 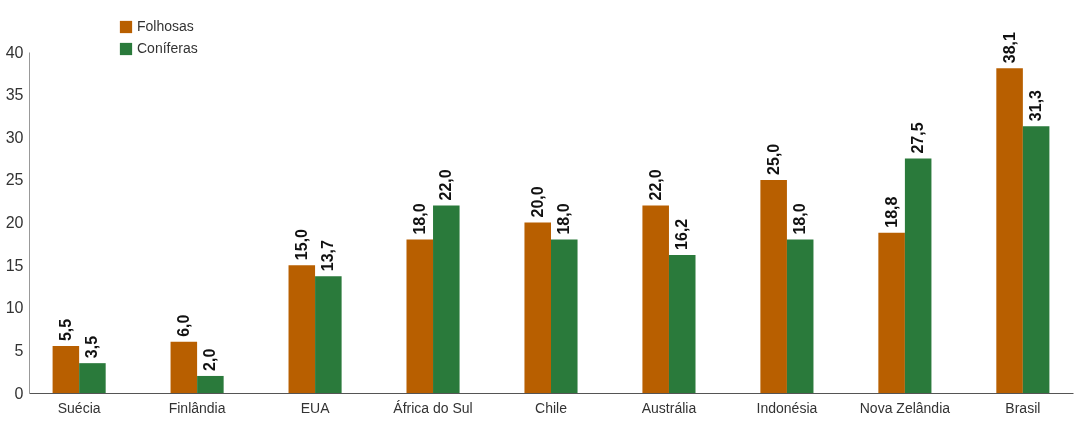 What do you see at coordinates (1023, 407) in the screenshot?
I see `x-tick-label: Brasil` at bounding box center [1023, 407].